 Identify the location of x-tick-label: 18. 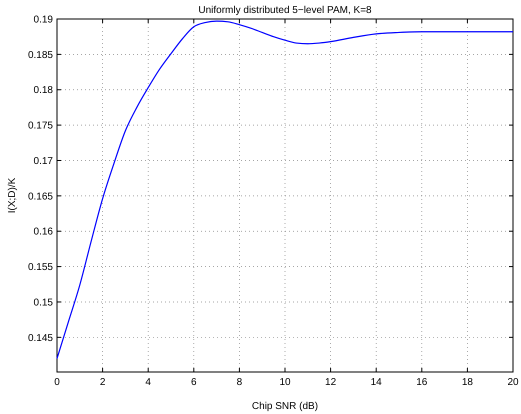
(468, 382).